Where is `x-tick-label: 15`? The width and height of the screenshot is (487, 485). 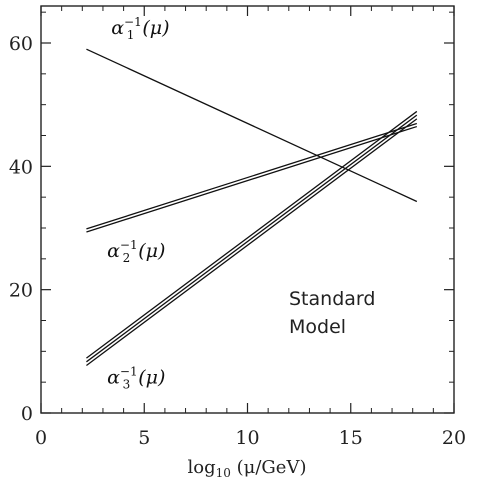 x-tick-label: 15 is located at coordinates (351, 438).